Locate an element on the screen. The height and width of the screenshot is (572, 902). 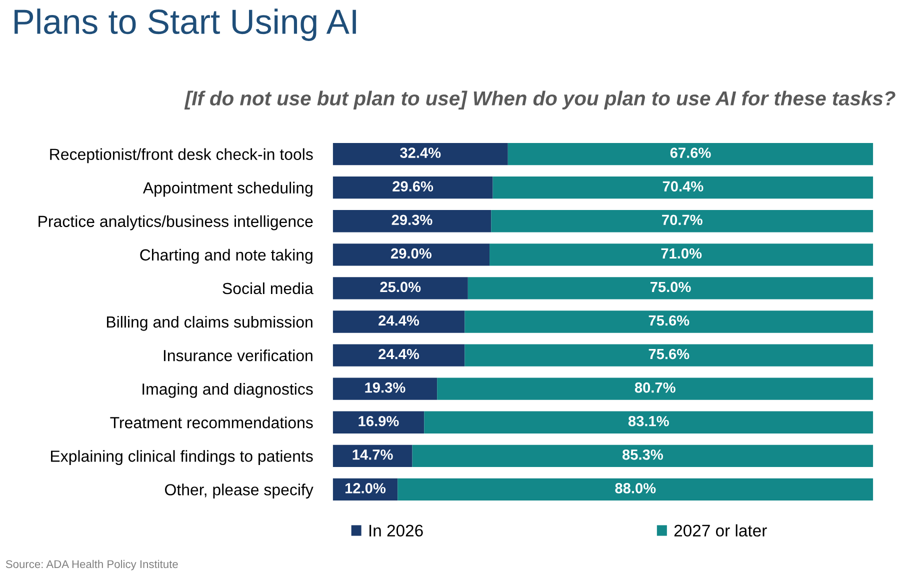
y-tick-label: Appointment scheduling is located at coordinates (227, 189).